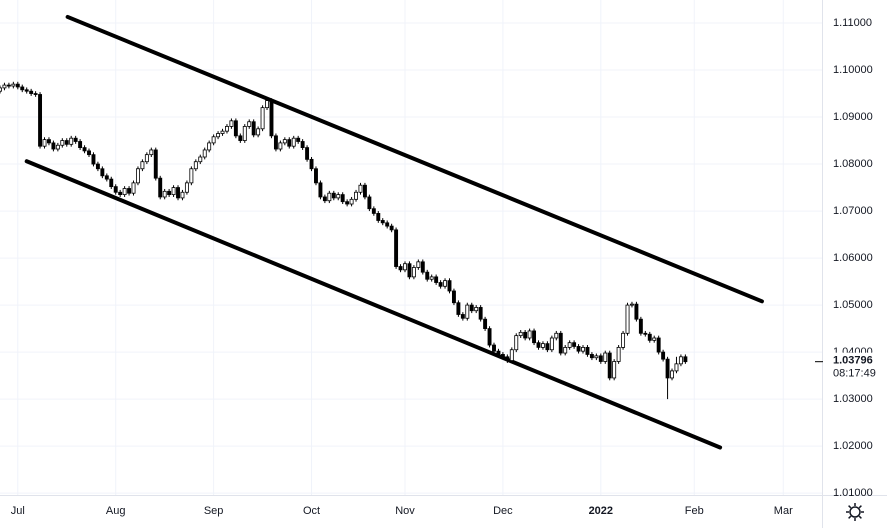 This screenshot has width=887, height=528. I want to click on y-tick-label: 1.10000, so click(853, 70).